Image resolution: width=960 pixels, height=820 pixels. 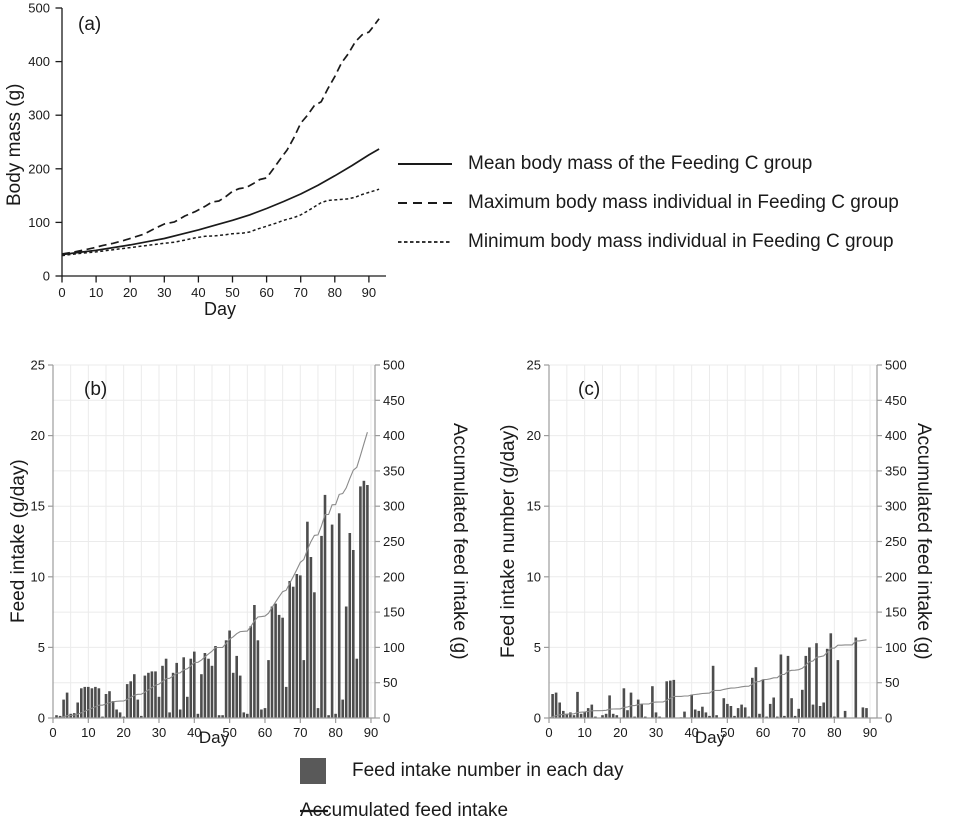 I want to click on legend-row-mean: Mean body mass of the Feeding C group, so click(x=647, y=163).